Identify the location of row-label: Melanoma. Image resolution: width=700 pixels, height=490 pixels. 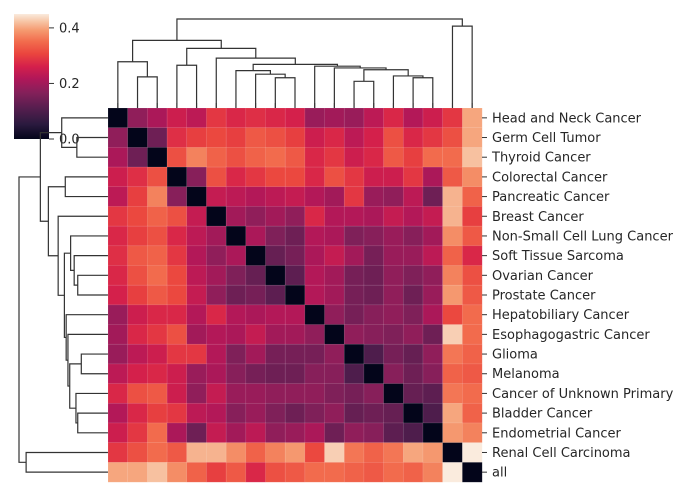
(526, 374).